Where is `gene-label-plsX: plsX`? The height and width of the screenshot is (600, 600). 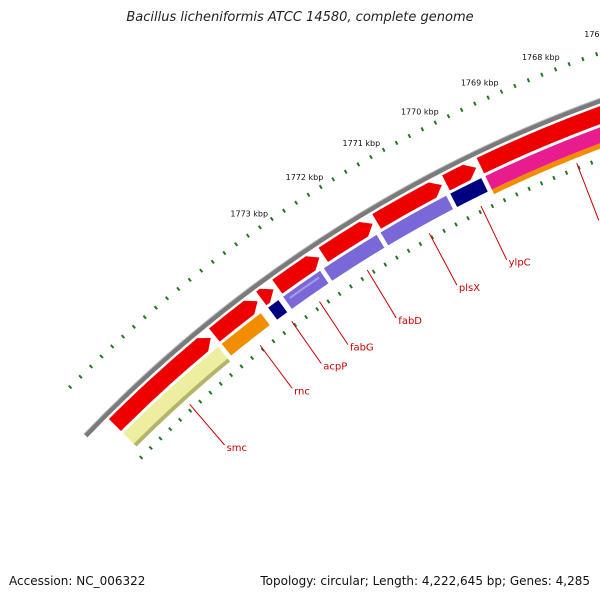 gene-label-plsX: plsX is located at coordinates (469, 288).